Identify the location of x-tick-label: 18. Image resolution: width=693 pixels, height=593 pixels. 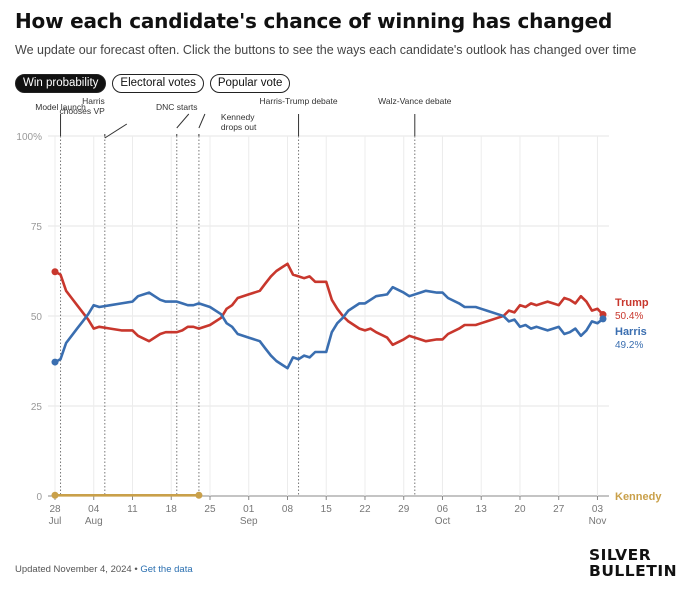
(172, 509).